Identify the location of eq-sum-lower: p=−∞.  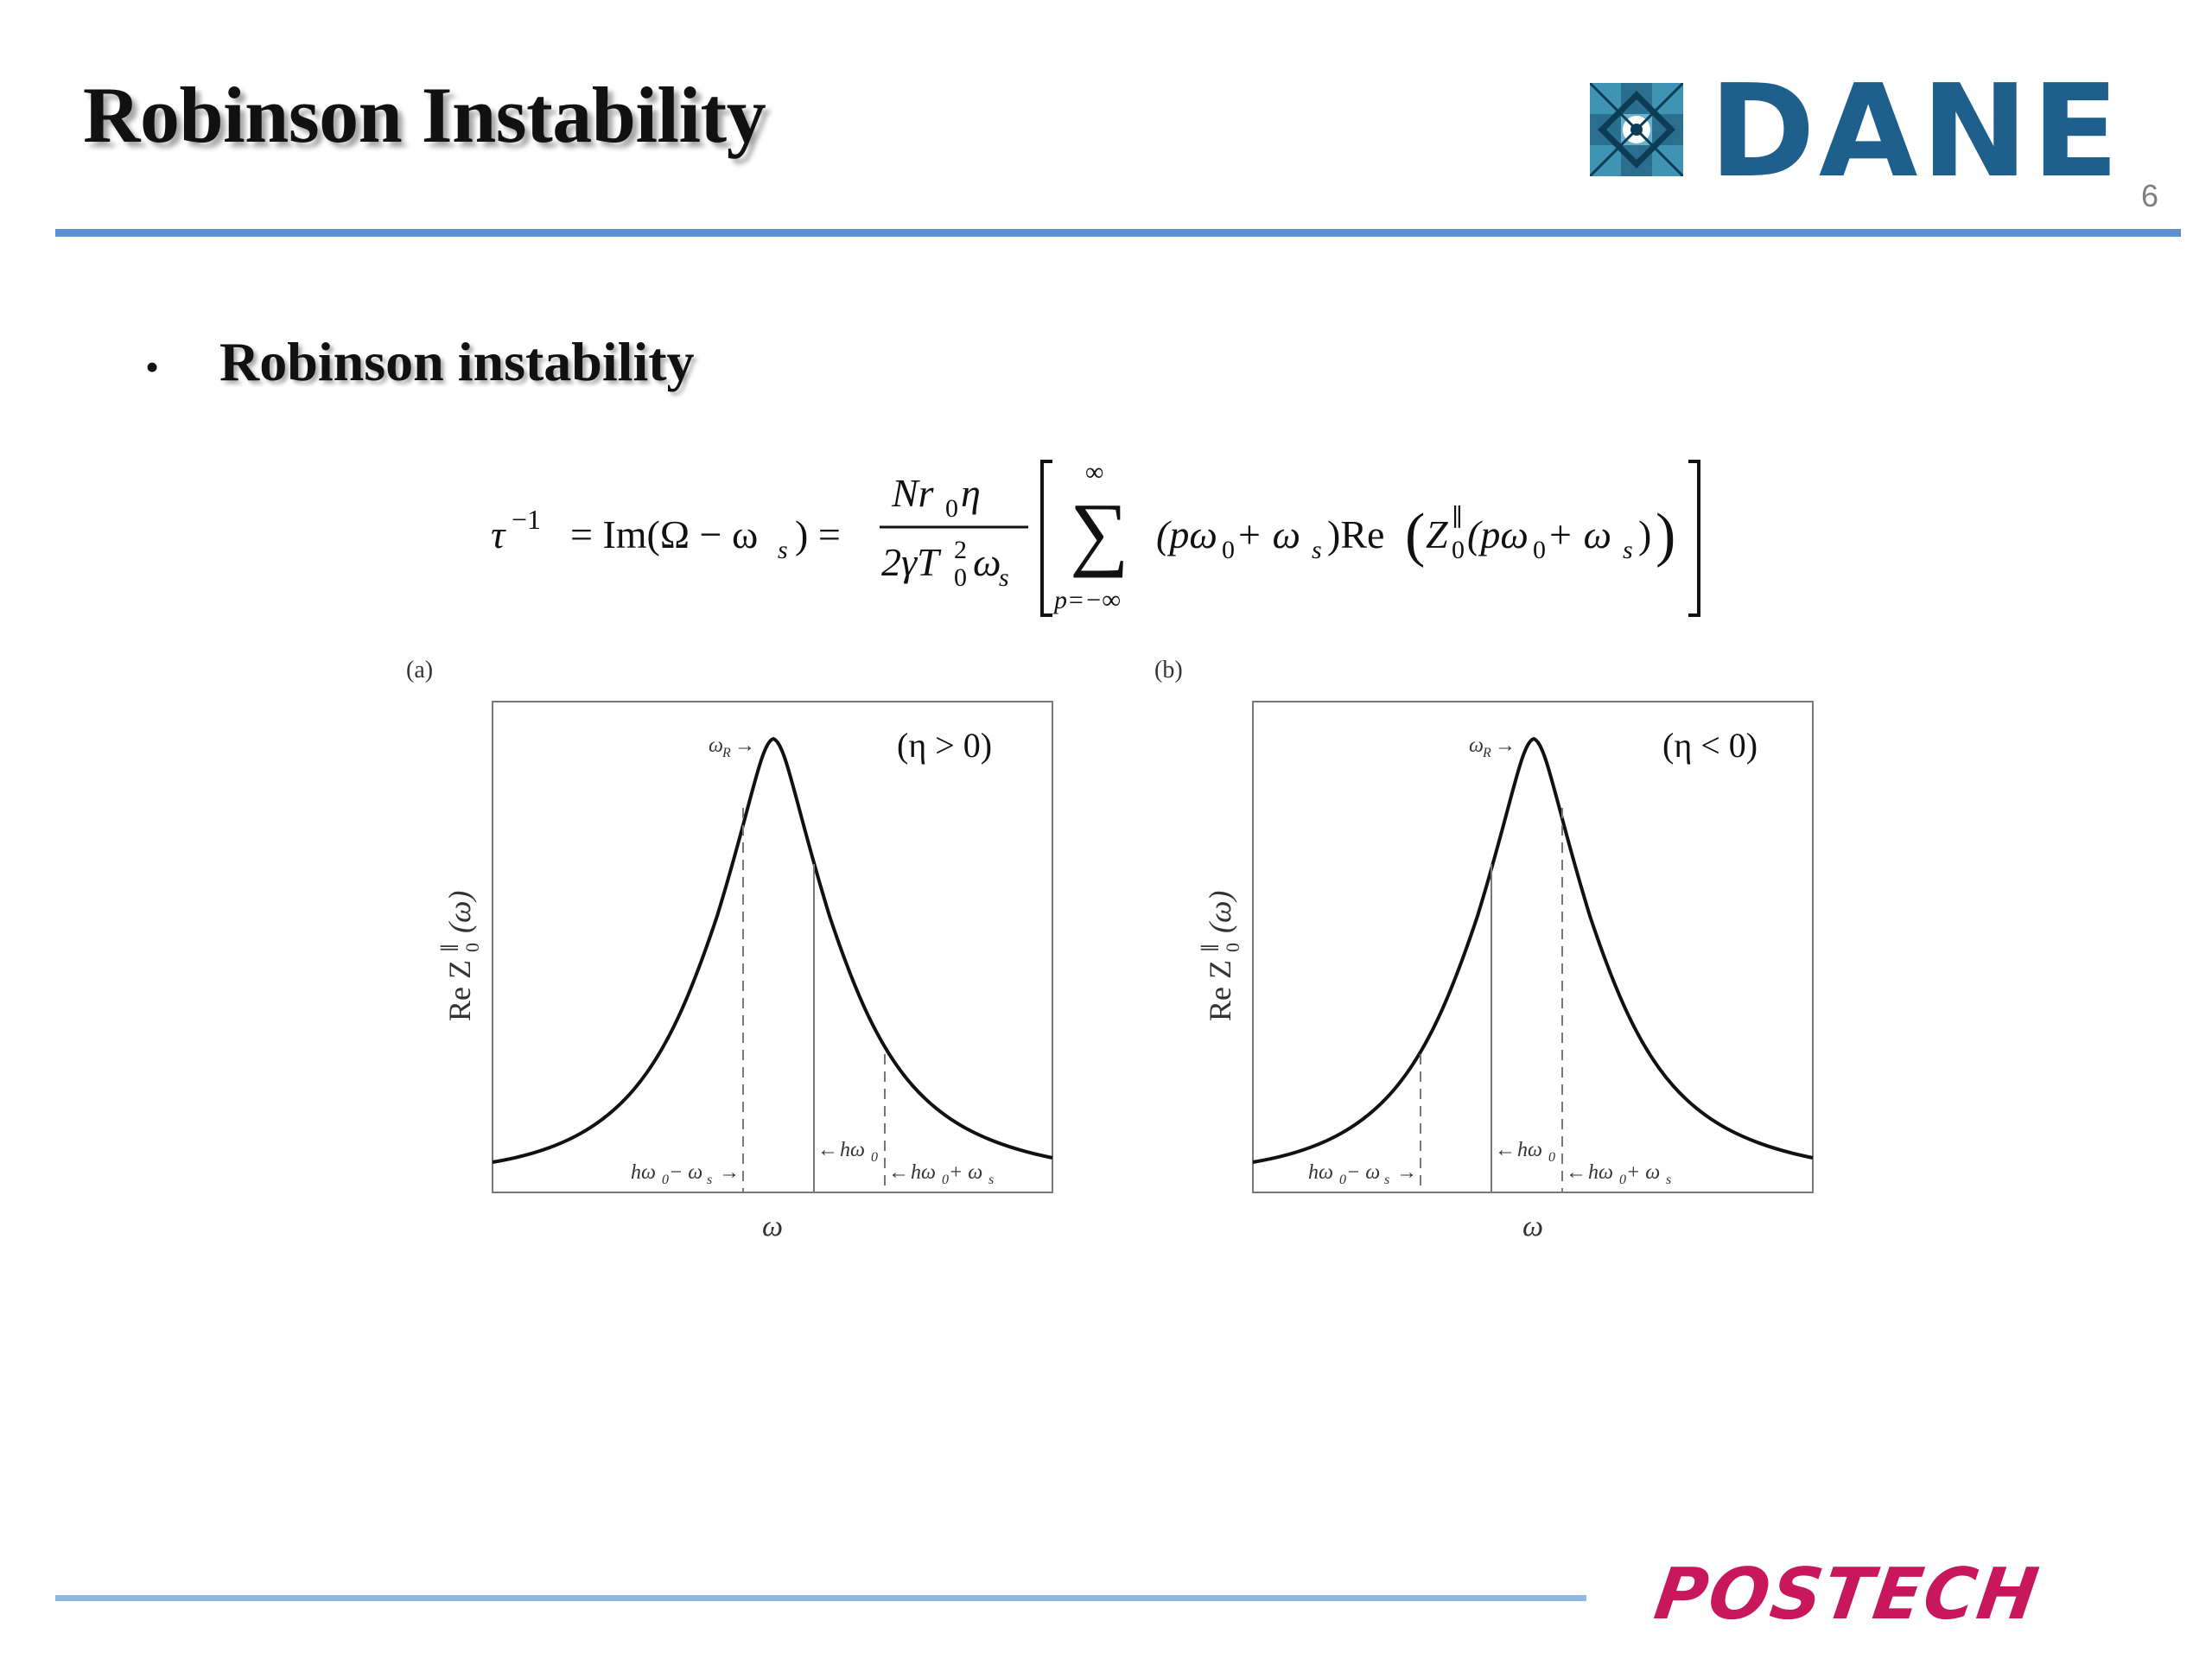
(1086, 600).